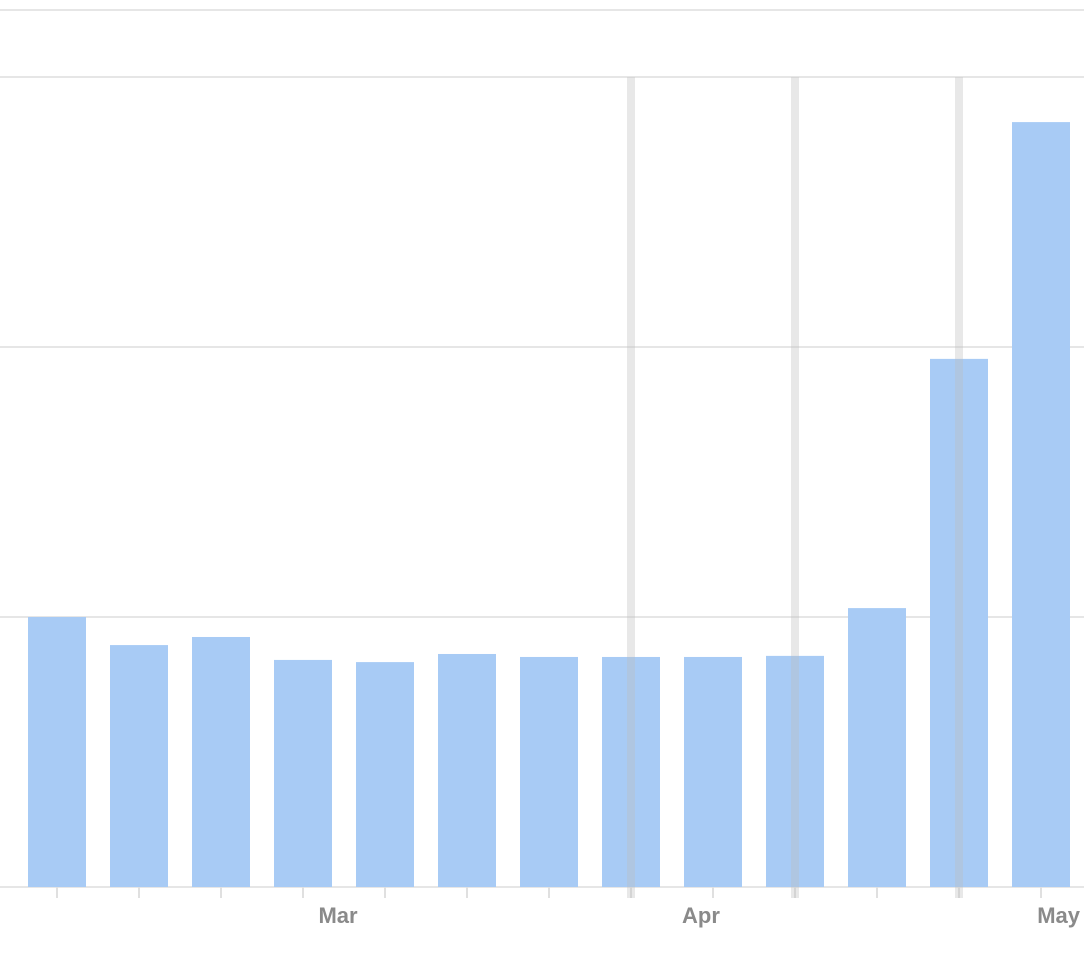 This screenshot has height=962, width=1084. I want to click on x-tick-label: Mar, so click(338, 915).